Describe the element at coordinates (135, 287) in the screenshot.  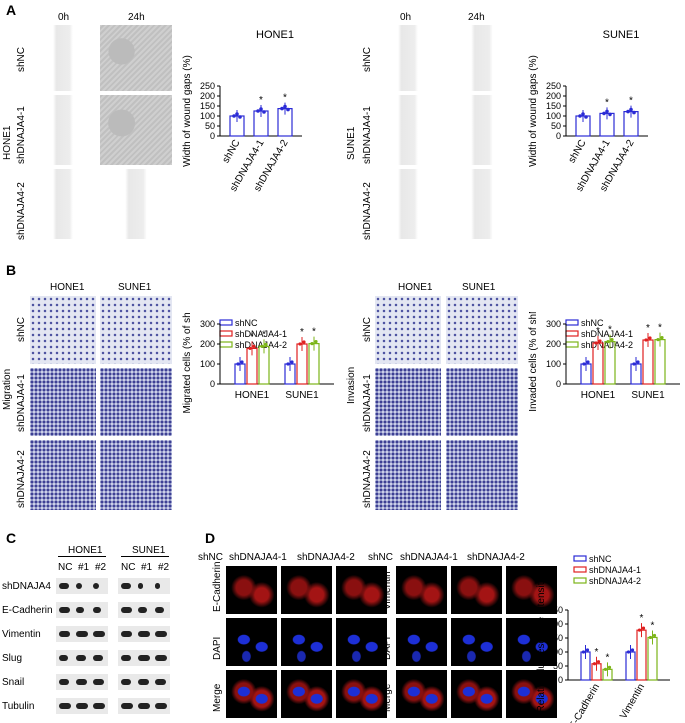
I see `col-label-sune1: SUNE1` at that location.